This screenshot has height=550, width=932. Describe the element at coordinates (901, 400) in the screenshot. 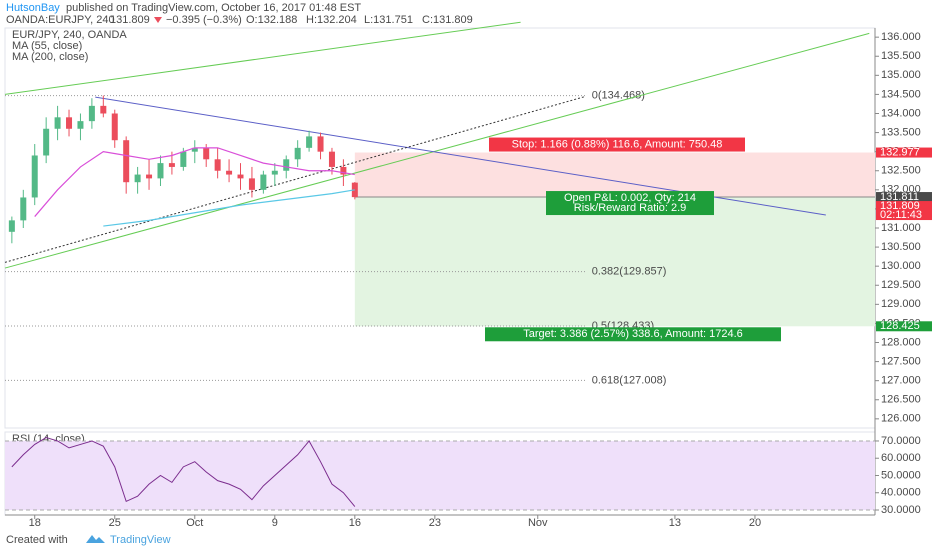

I see `y-tick-label: 126.500` at that location.